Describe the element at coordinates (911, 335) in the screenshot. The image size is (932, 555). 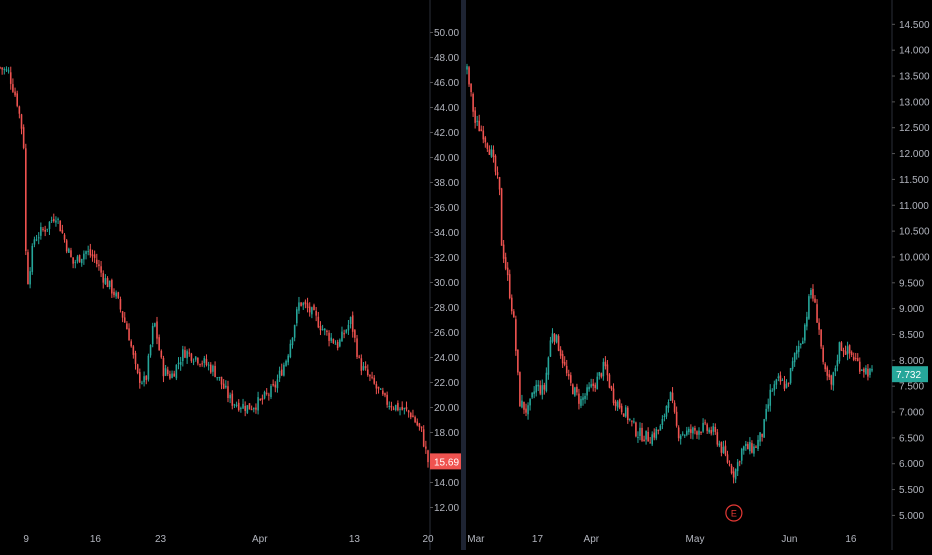
I see `price-tick-label: 8.500` at that location.